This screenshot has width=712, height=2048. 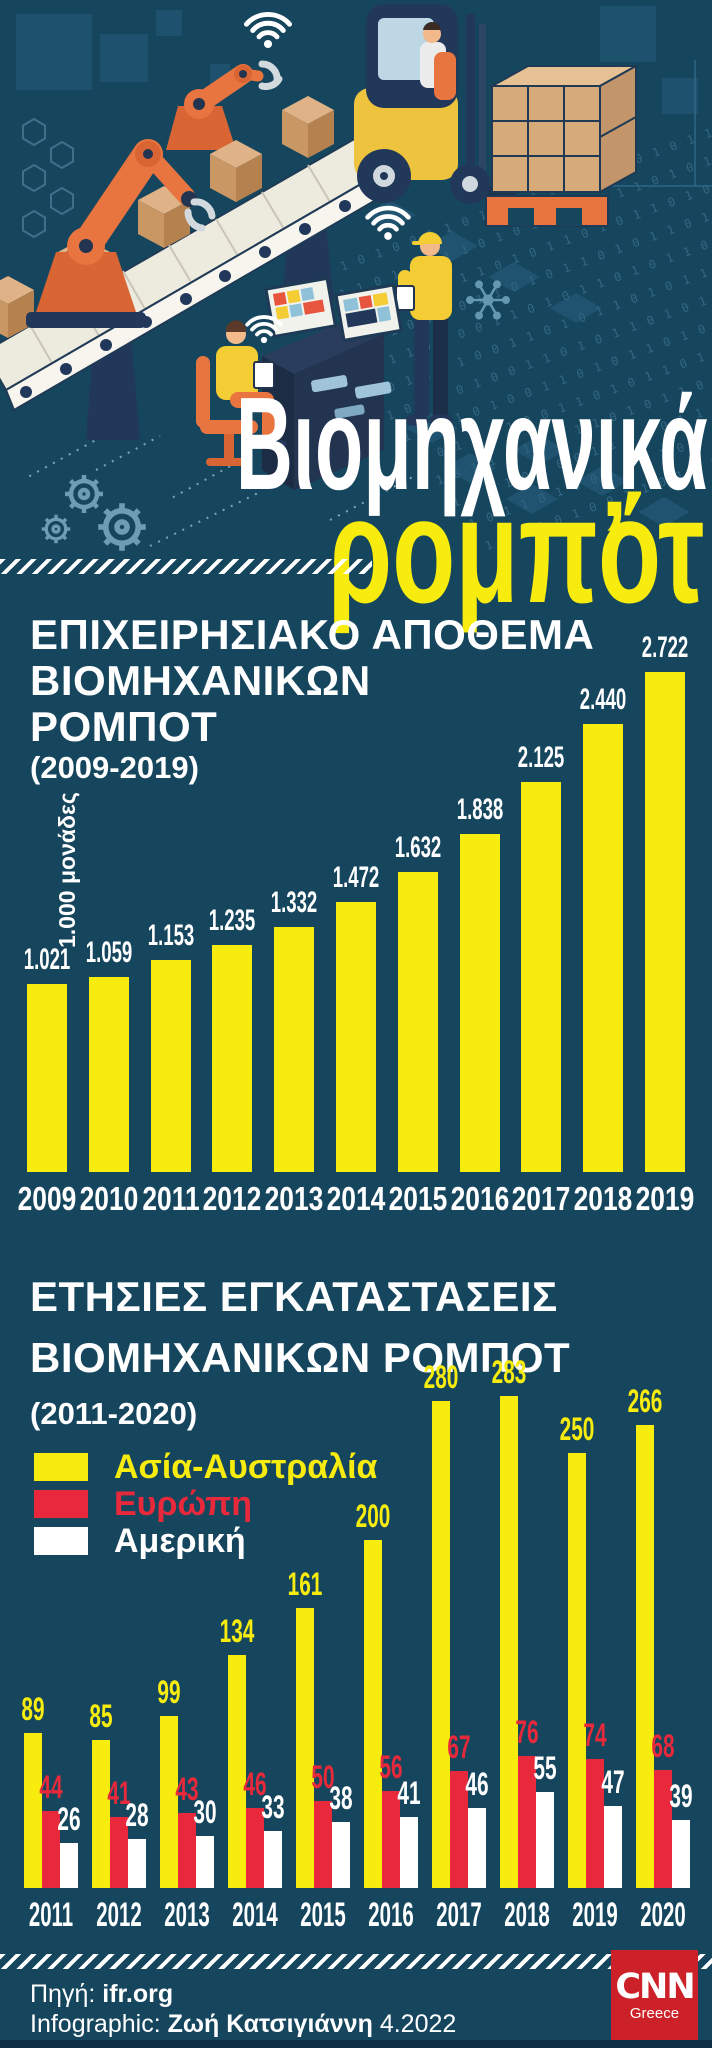 I want to click on chart2-bar-value: 26, so click(x=69, y=1819).